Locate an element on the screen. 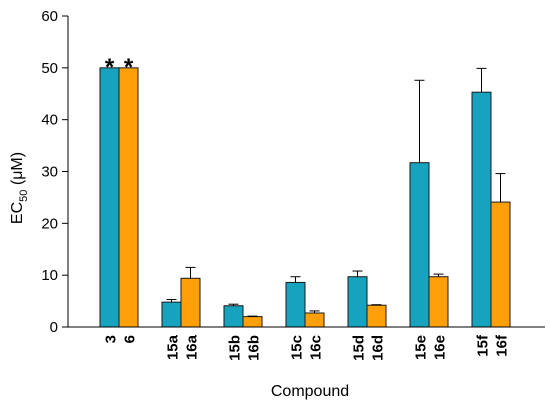 The width and height of the screenshot is (550, 406). y-tick-label: 10 is located at coordinates (49, 275).